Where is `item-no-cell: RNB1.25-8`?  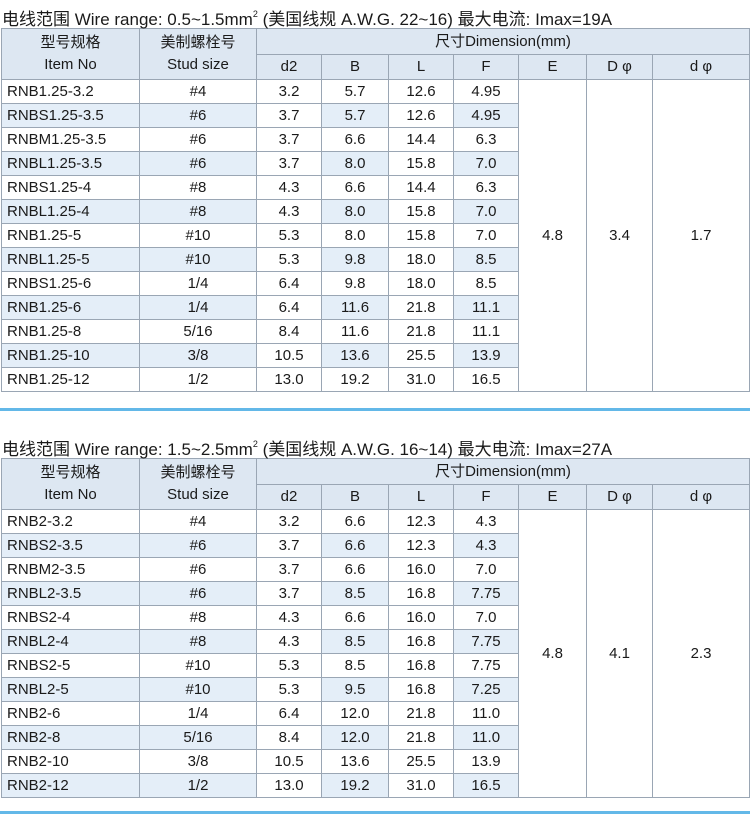
item-no-cell: RNB1.25-8 is located at coordinates (70, 331).